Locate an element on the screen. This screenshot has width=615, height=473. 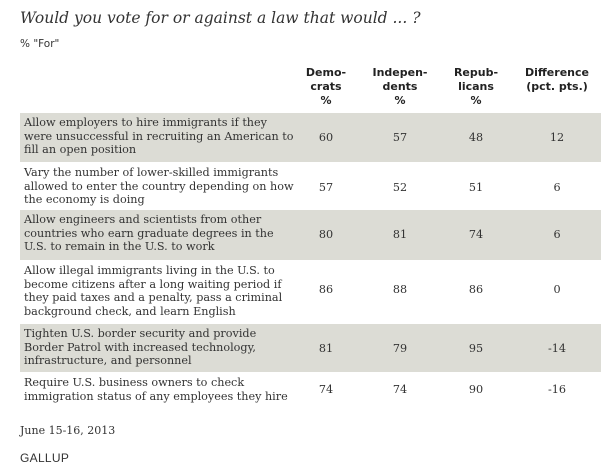
cell-value: -14 is located at coordinates (557, 348).